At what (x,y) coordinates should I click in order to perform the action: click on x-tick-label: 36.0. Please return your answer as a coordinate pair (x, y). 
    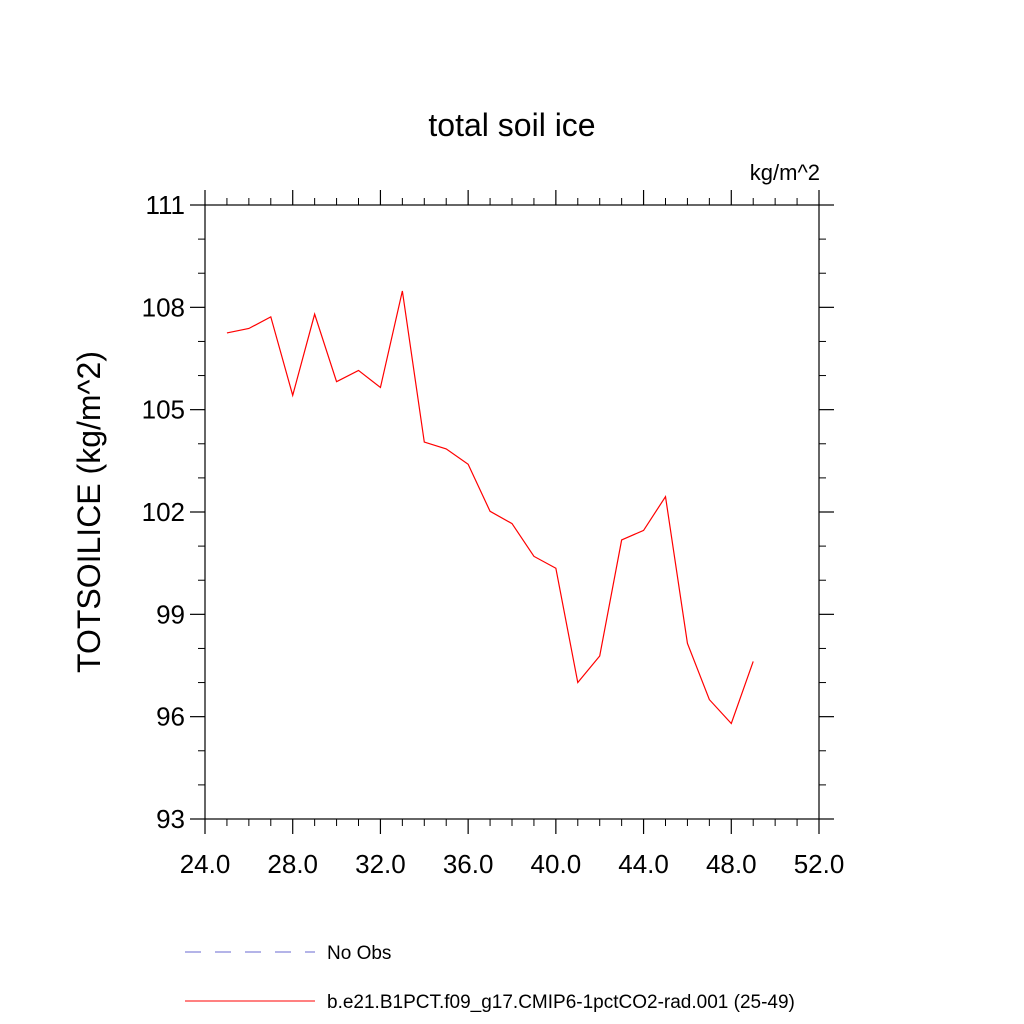
    Looking at the image, I should click on (468, 864).